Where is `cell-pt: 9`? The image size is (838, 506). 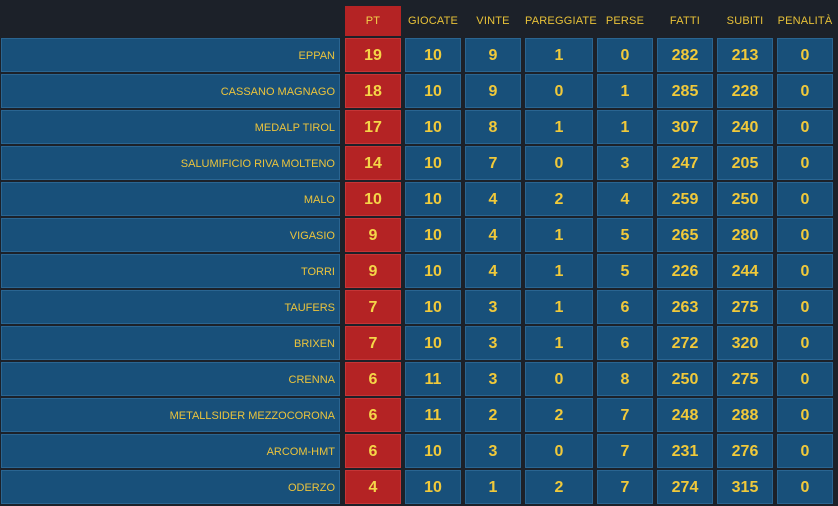
cell-pt: 9 is located at coordinates (373, 235).